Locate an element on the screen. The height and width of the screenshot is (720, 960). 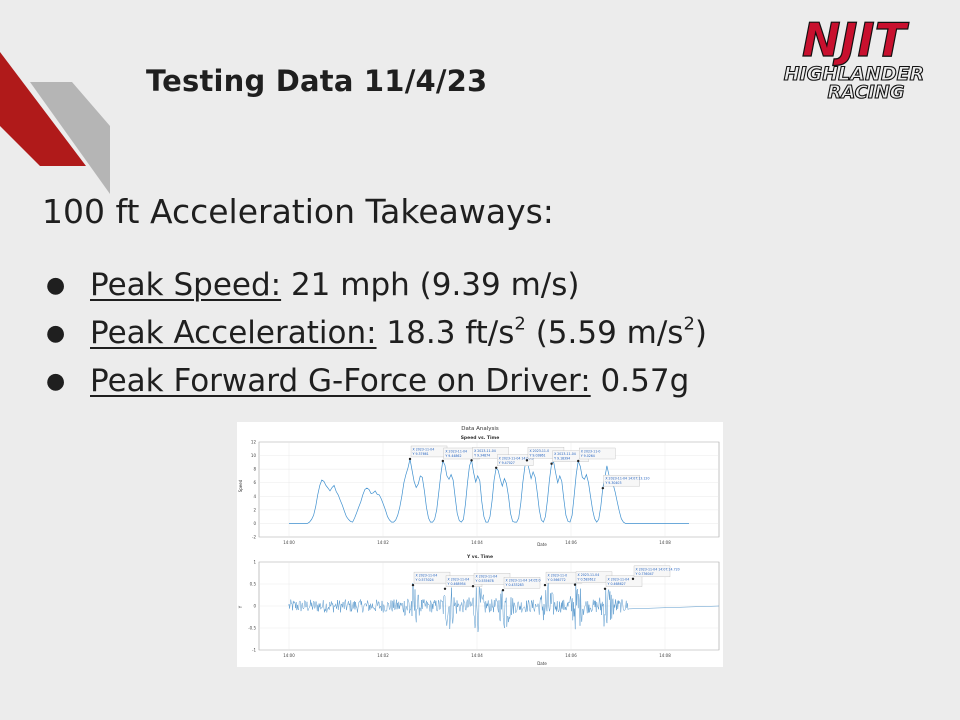
grey-slash is located at coordinates (70, 138).